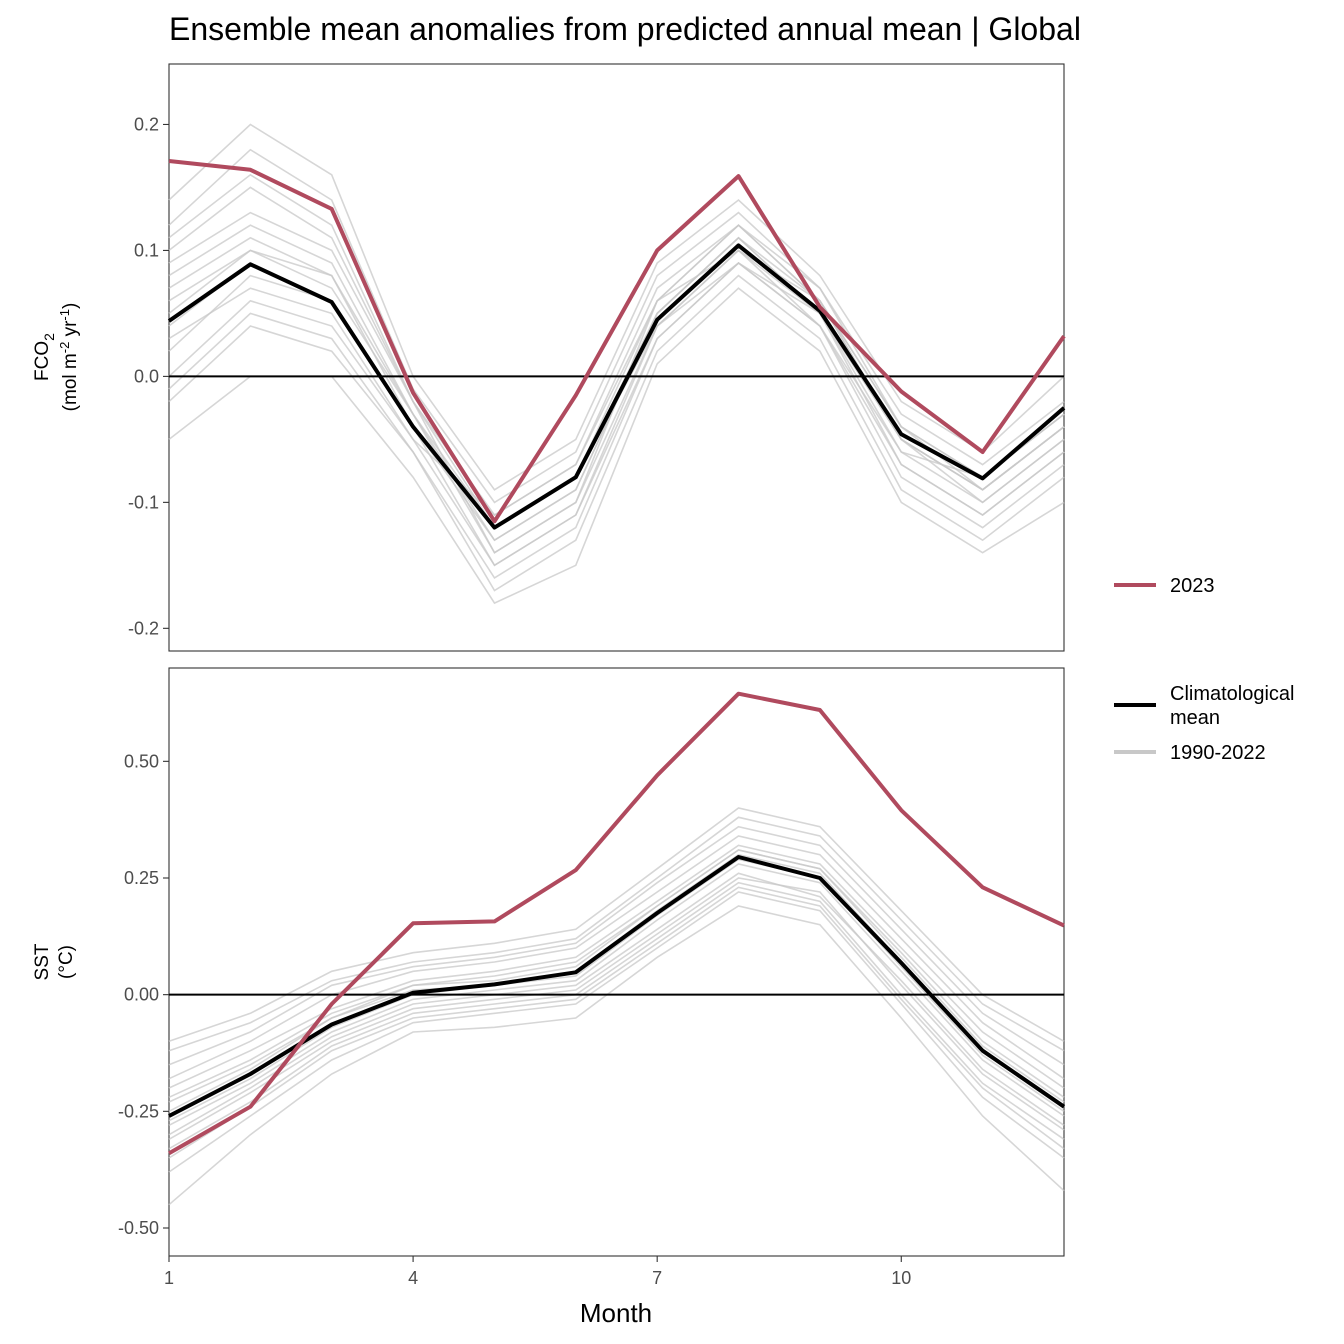 This screenshot has width=1344, height=1344. I want to click on sst-y-axis: -0.50 -0.25 0.00 0.25 0.50, so click(143, 994).